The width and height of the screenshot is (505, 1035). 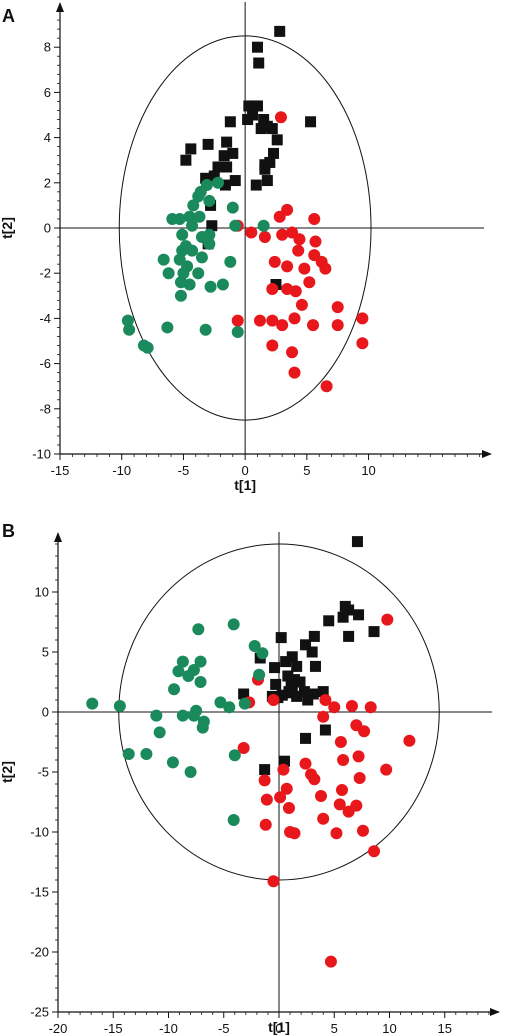 I want to click on x-tick-label: -10, so click(x=168, y=1028).